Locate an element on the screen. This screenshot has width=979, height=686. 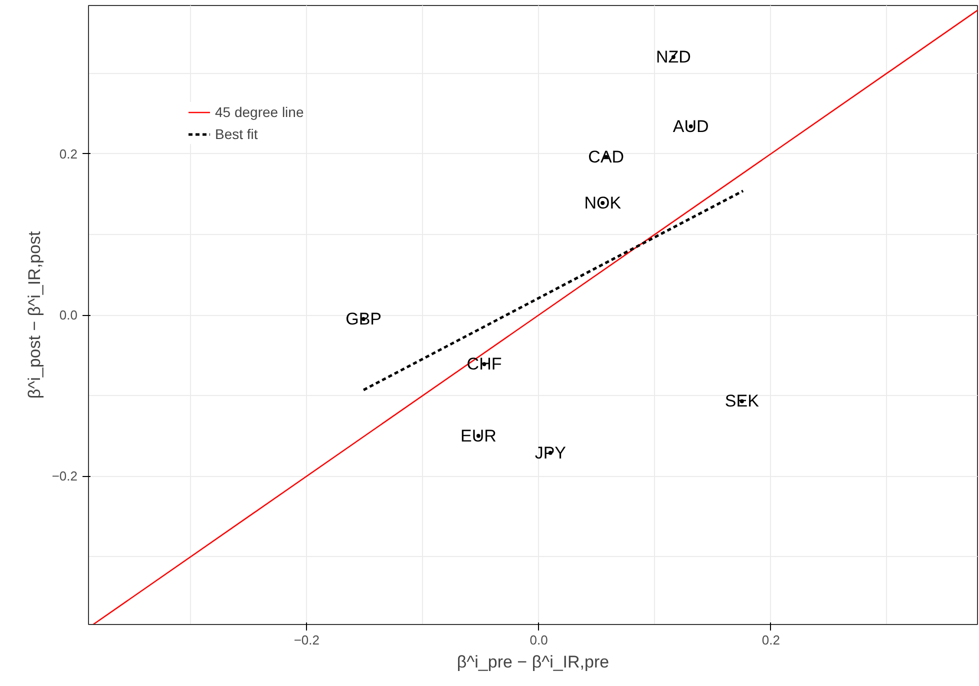
annotation: NZD is located at coordinates (673, 57).